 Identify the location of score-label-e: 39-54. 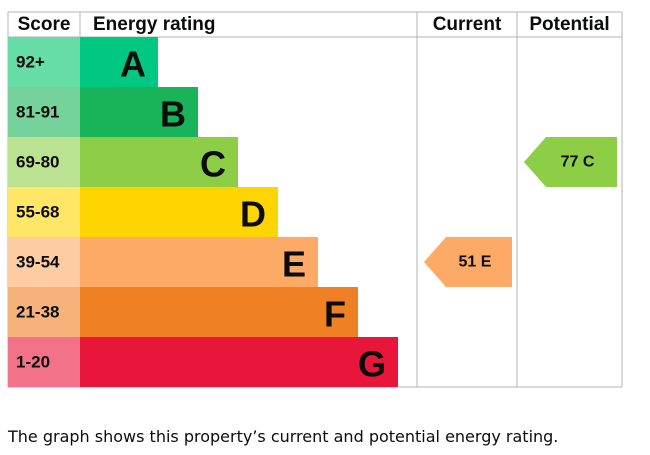
(38, 262).